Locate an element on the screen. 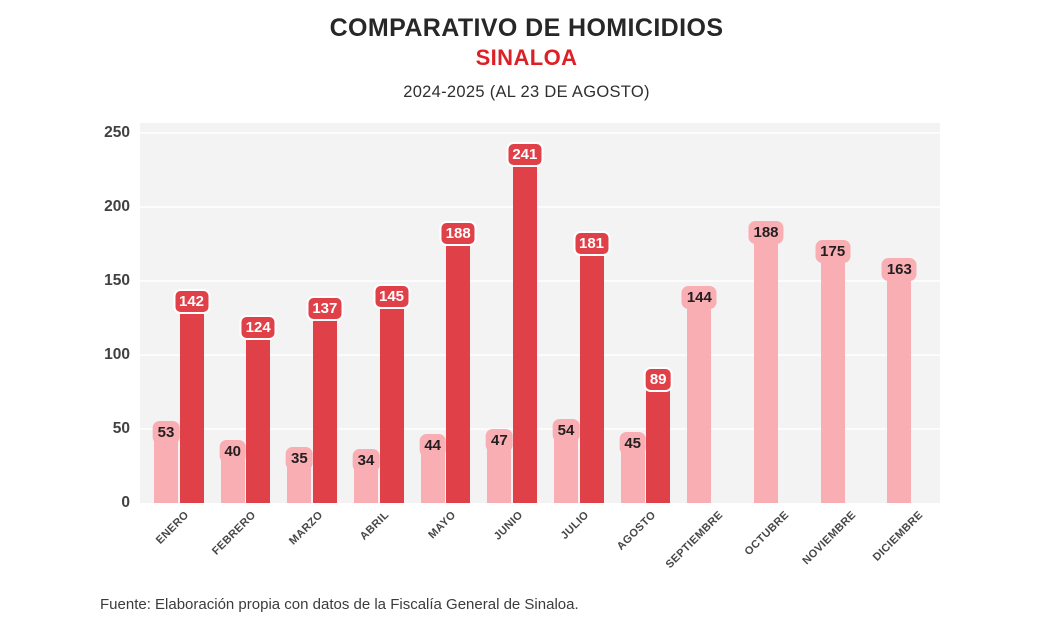 Image resolution: width=1053 pixels, height=630 pixels. bar-value-label: 45 is located at coordinates (632, 444).